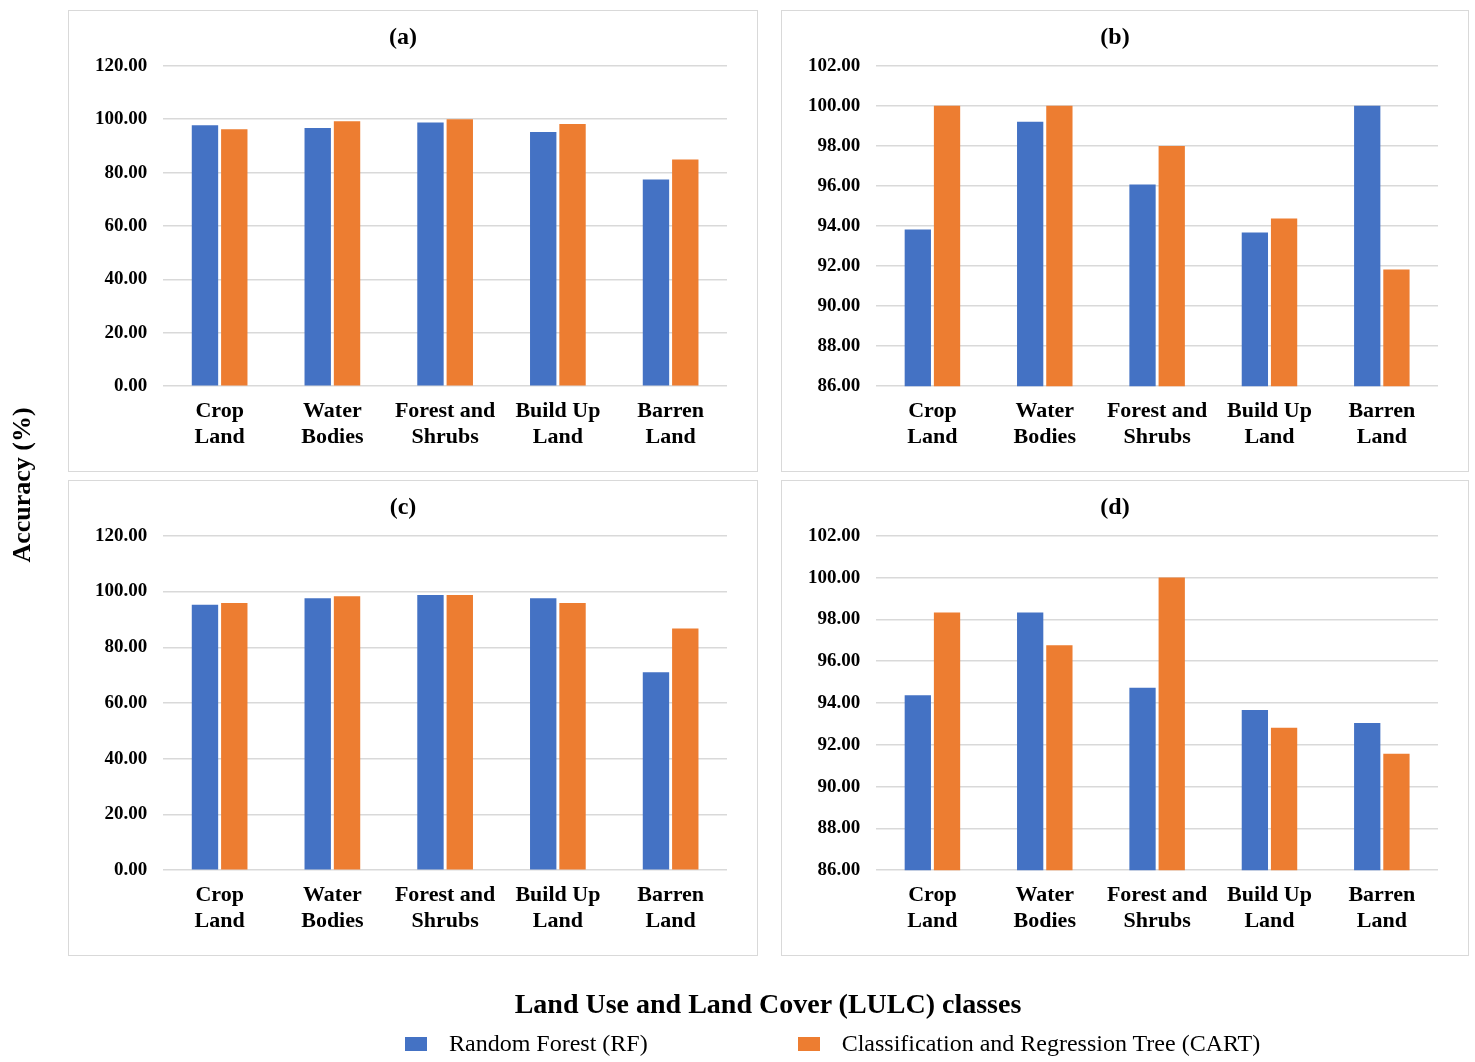 The width and height of the screenshot is (1475, 1062). What do you see at coordinates (403, 35) in the screenshot?
I see `chart-title: (a)` at bounding box center [403, 35].